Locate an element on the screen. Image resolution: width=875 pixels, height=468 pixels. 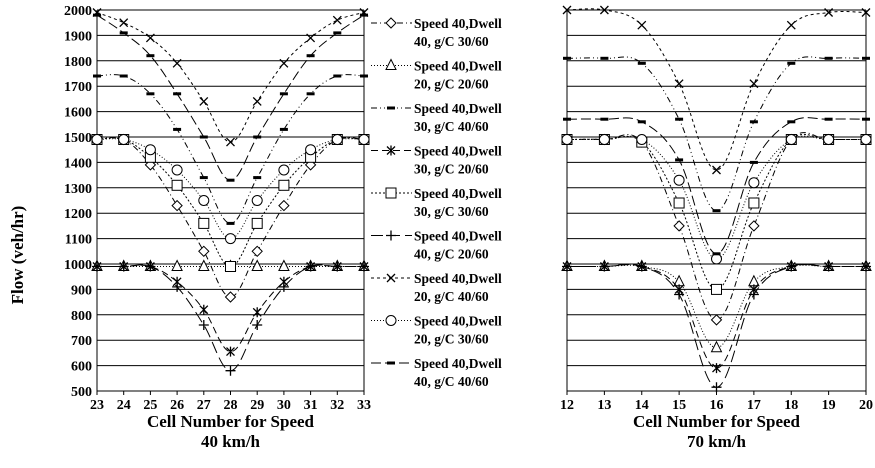
left-x-tick-label: 25 is located at coordinates (150, 405).